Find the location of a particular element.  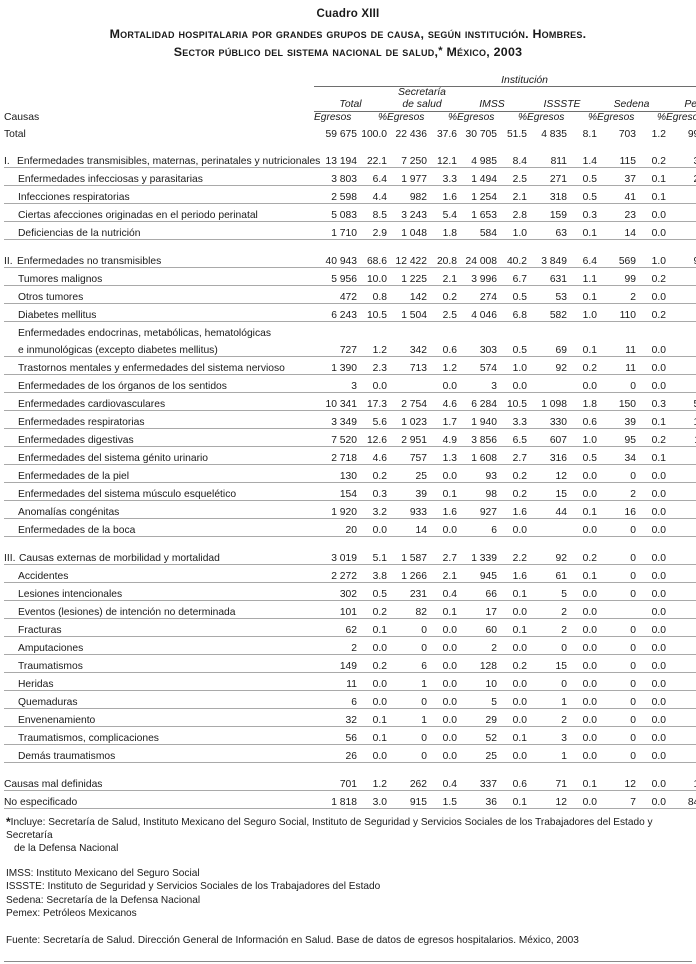

group-issste-line1 is located at coordinates (562, 93).